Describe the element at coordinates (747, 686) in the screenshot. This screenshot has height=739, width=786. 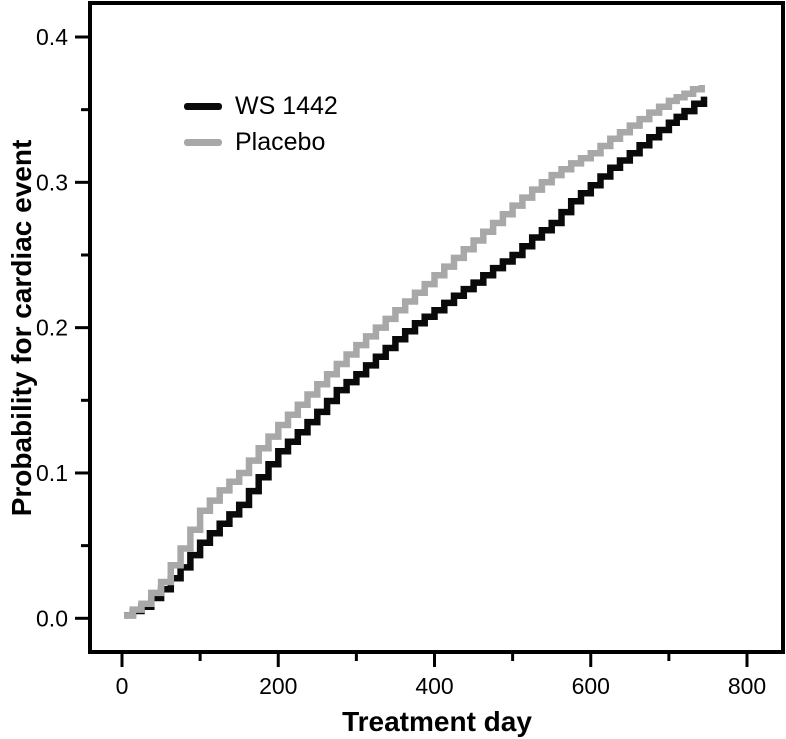
I see `x-tick-label: 800` at that location.